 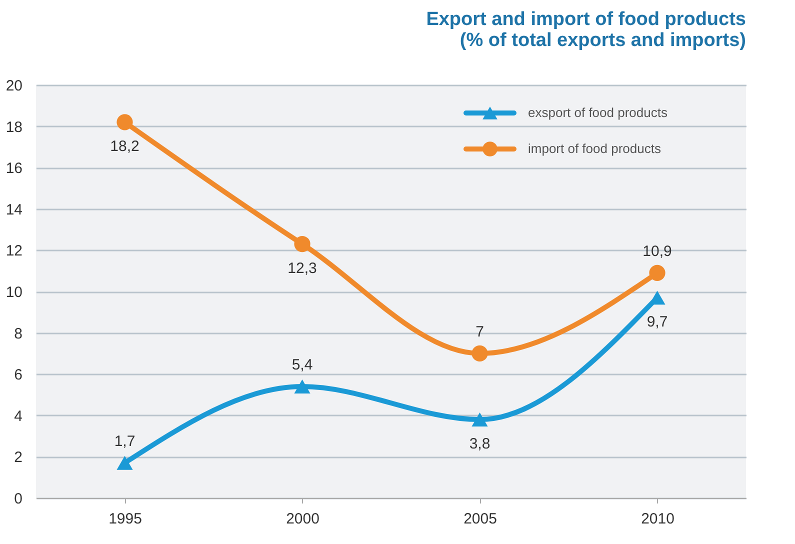 I want to click on text: Export and import of food products, so click(x=586, y=19).